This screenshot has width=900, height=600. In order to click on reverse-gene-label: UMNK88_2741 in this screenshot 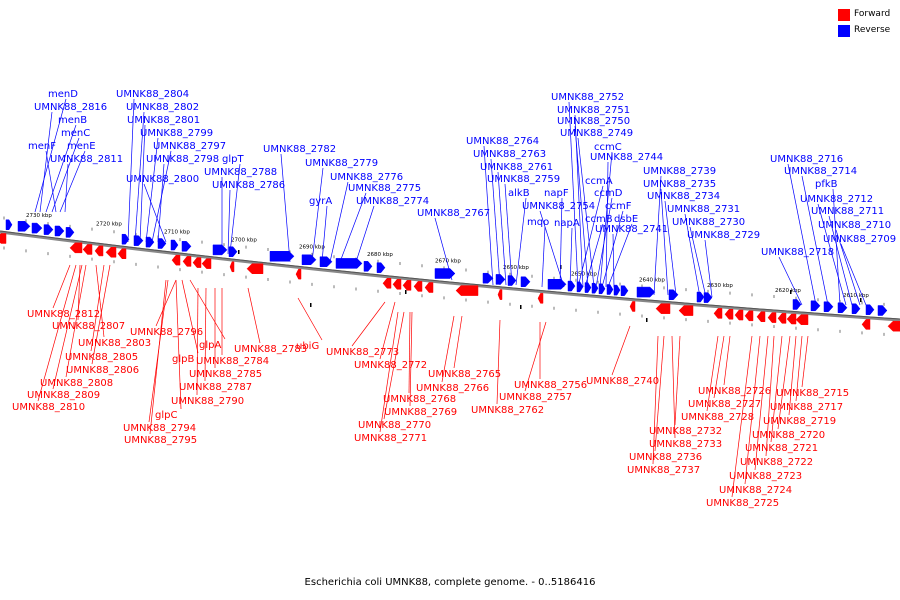, I will do `click(631, 229)`.